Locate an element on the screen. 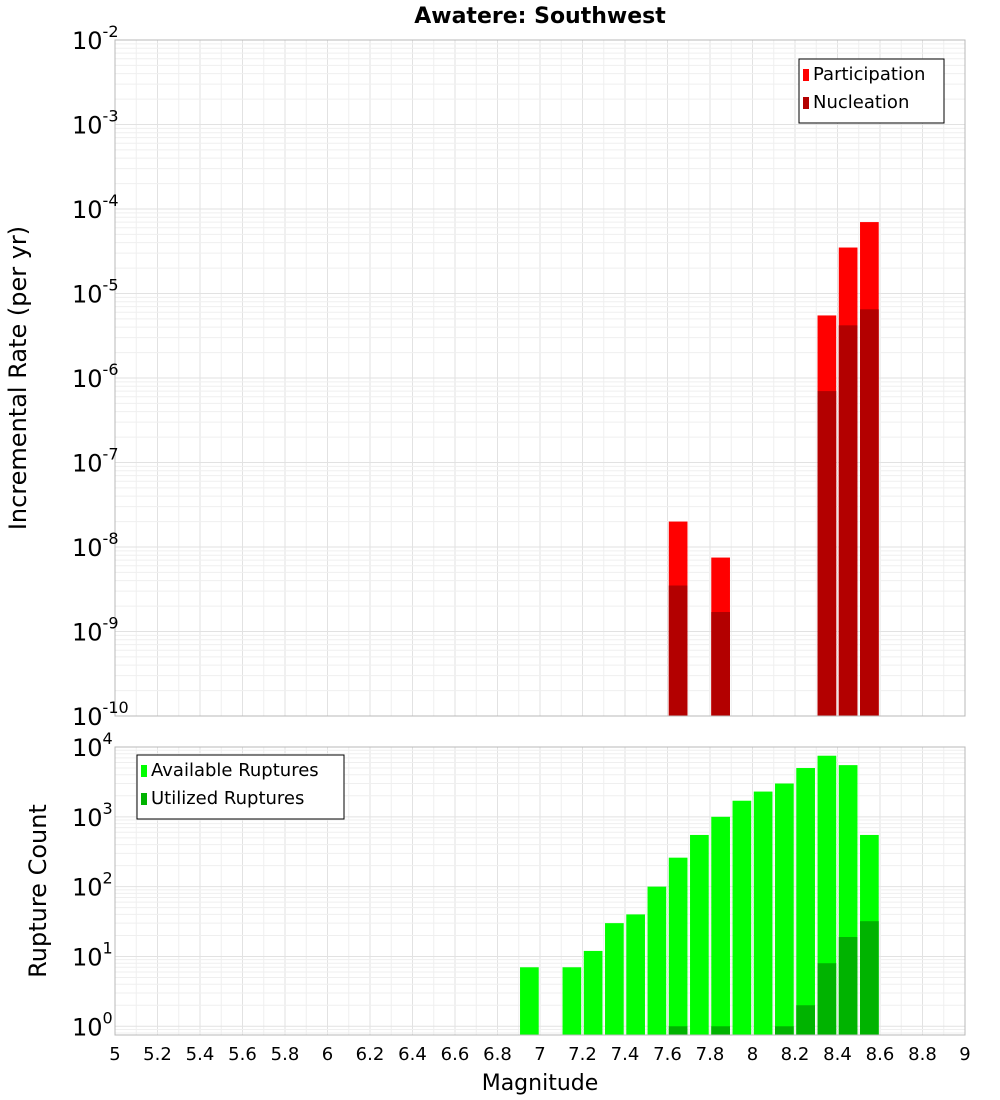 The image size is (1000, 1100). y-tick-label: 10⁴ is located at coordinates (92, 745).